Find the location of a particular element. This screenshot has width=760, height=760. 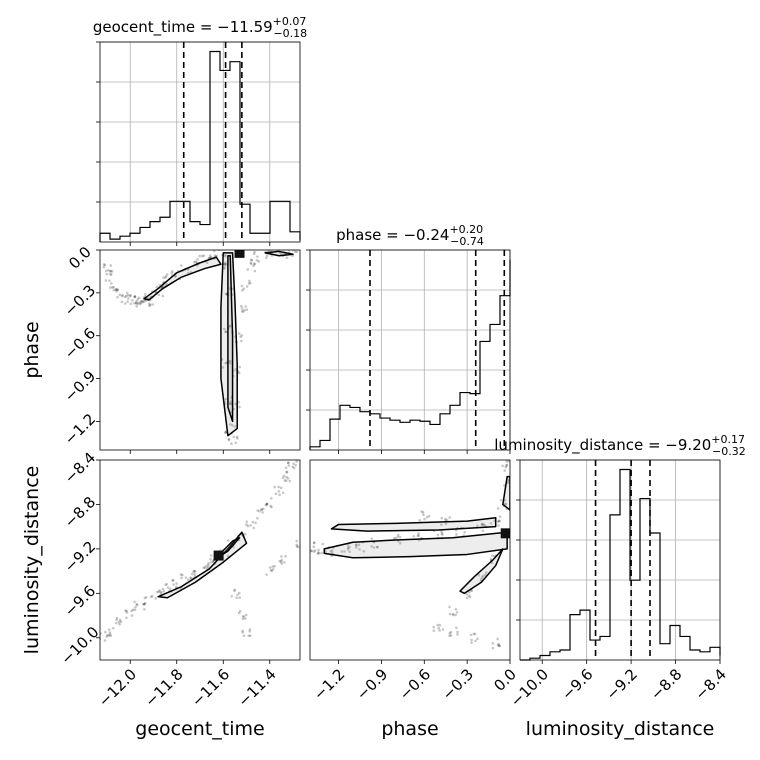

title-plus: +0.07 is located at coordinates (290, 21).